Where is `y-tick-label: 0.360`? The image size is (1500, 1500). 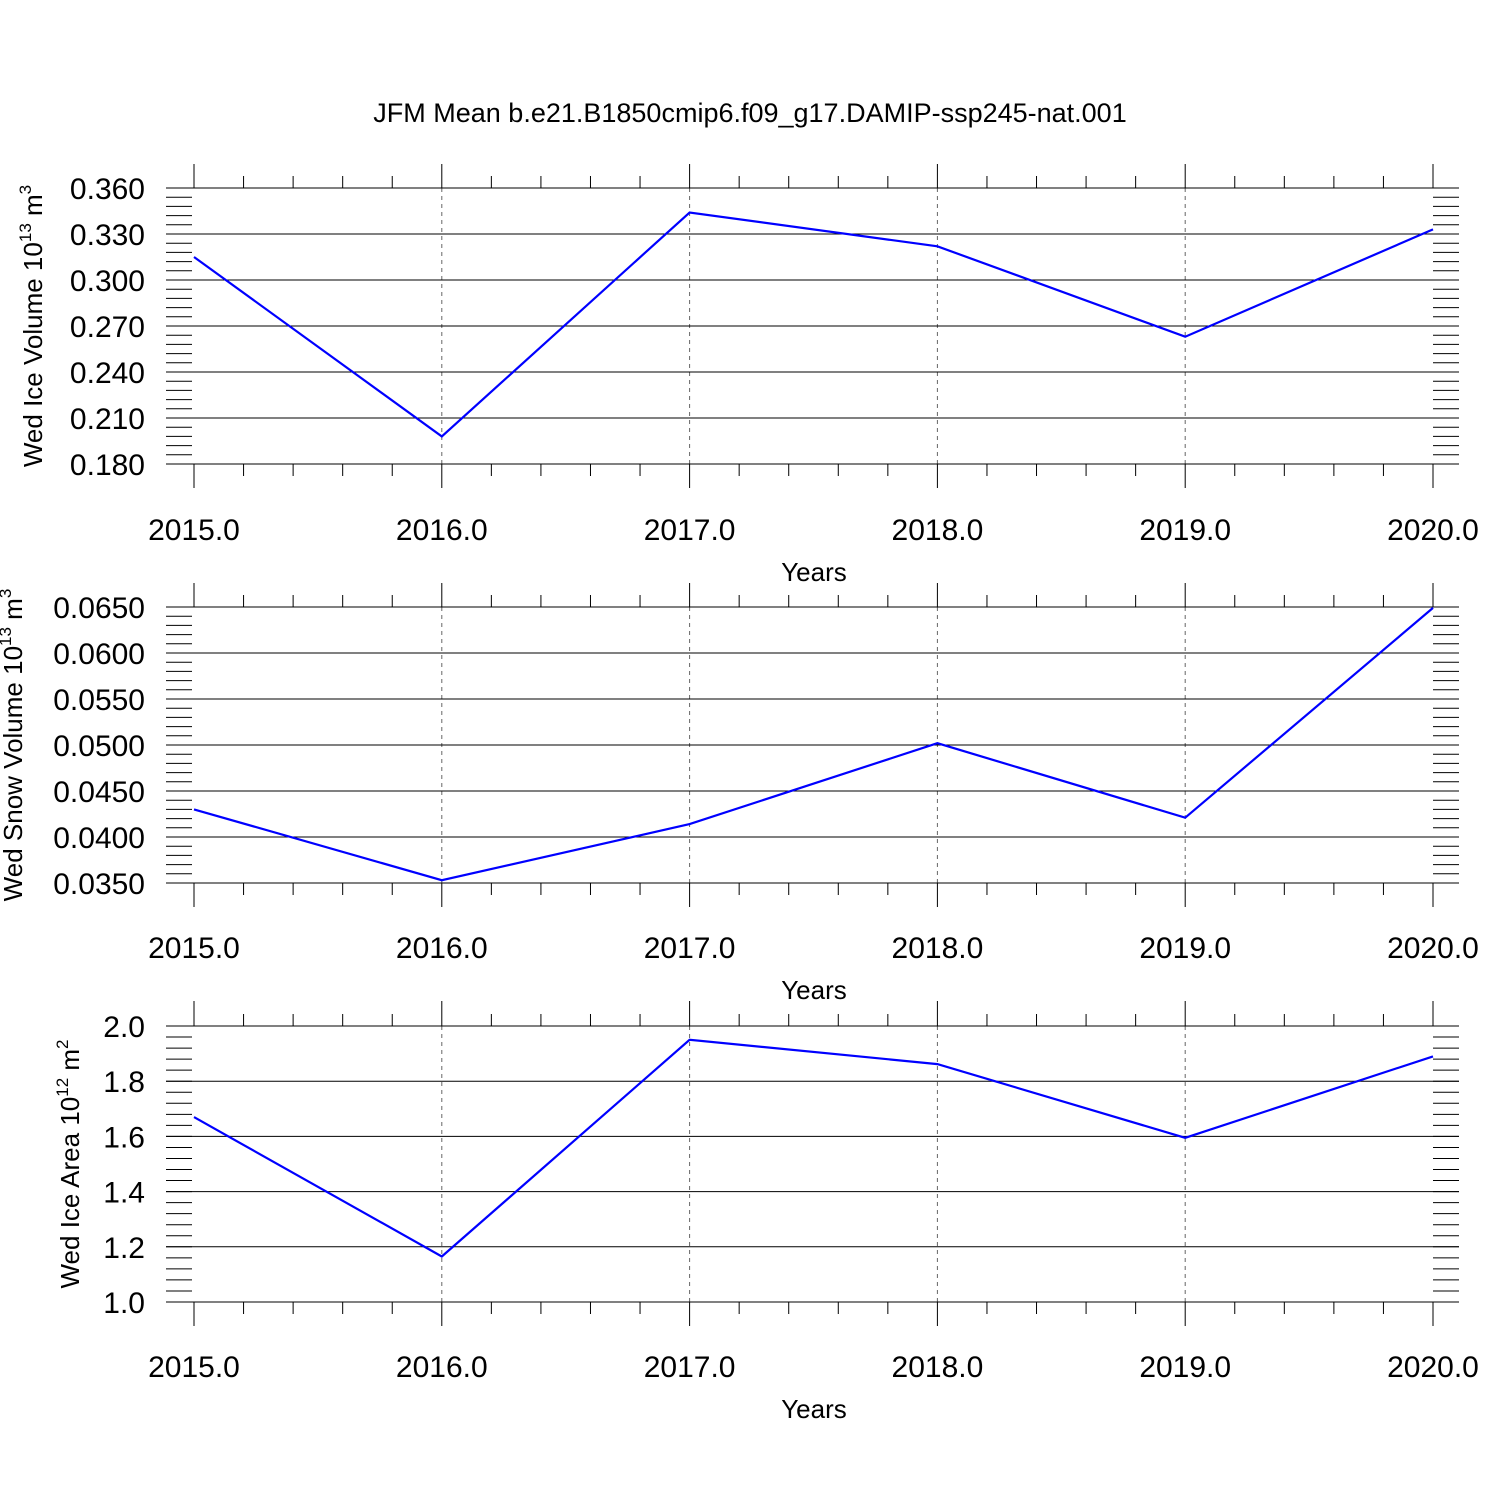
y-tick-label: 0.360 is located at coordinates (107, 189).